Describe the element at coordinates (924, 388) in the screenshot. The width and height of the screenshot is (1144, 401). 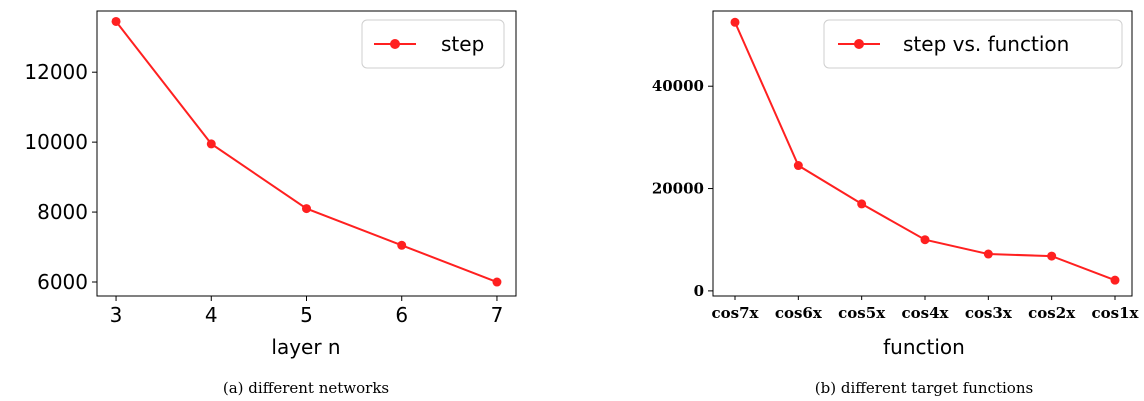
I see `chart-b-caption: (b) different target functions` at that location.